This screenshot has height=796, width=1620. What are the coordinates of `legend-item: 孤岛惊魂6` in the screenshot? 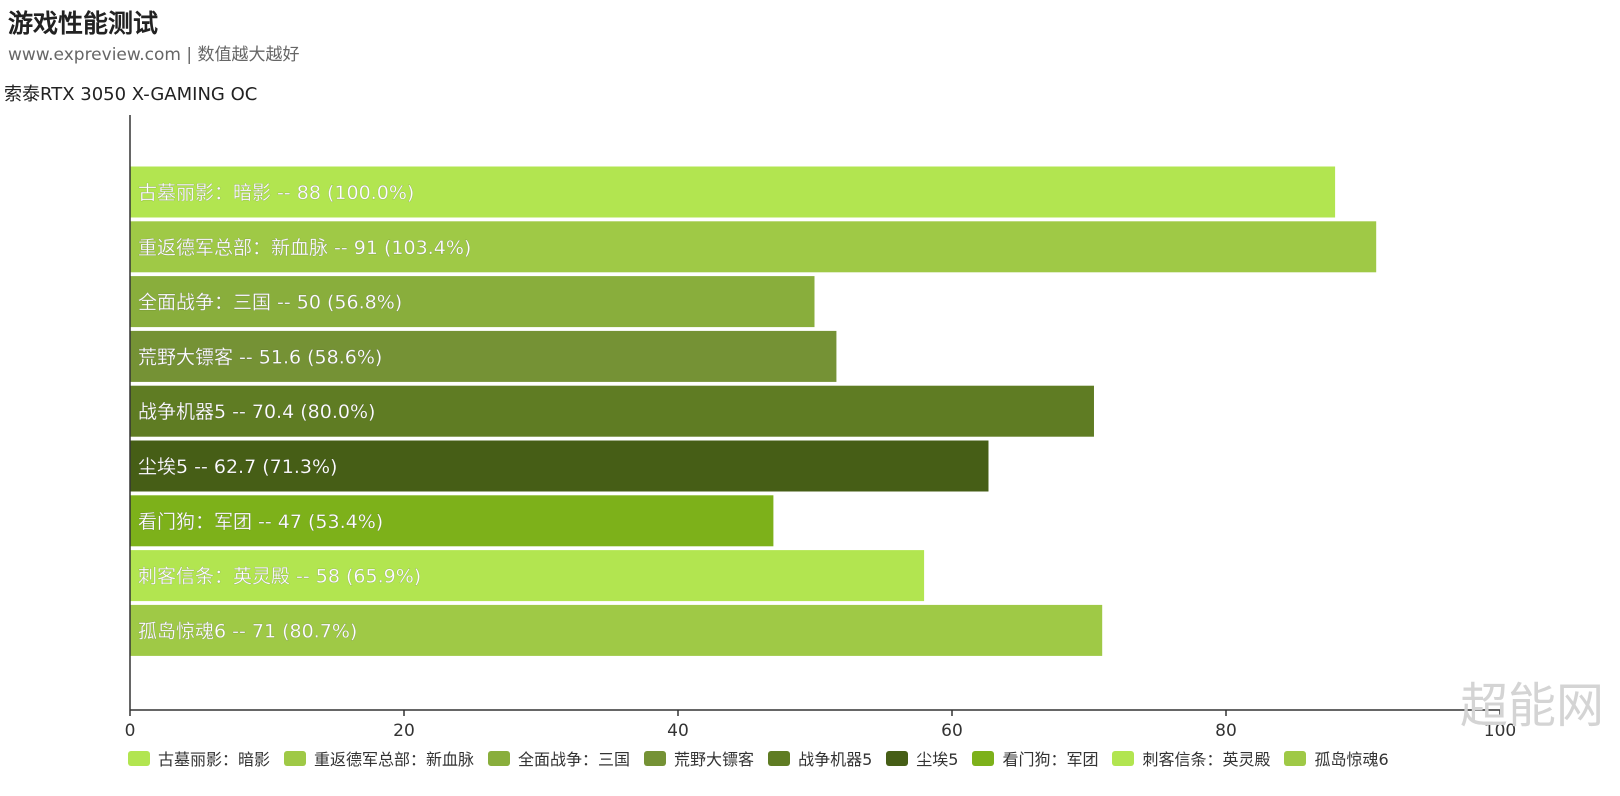 It's located at (1336, 758).